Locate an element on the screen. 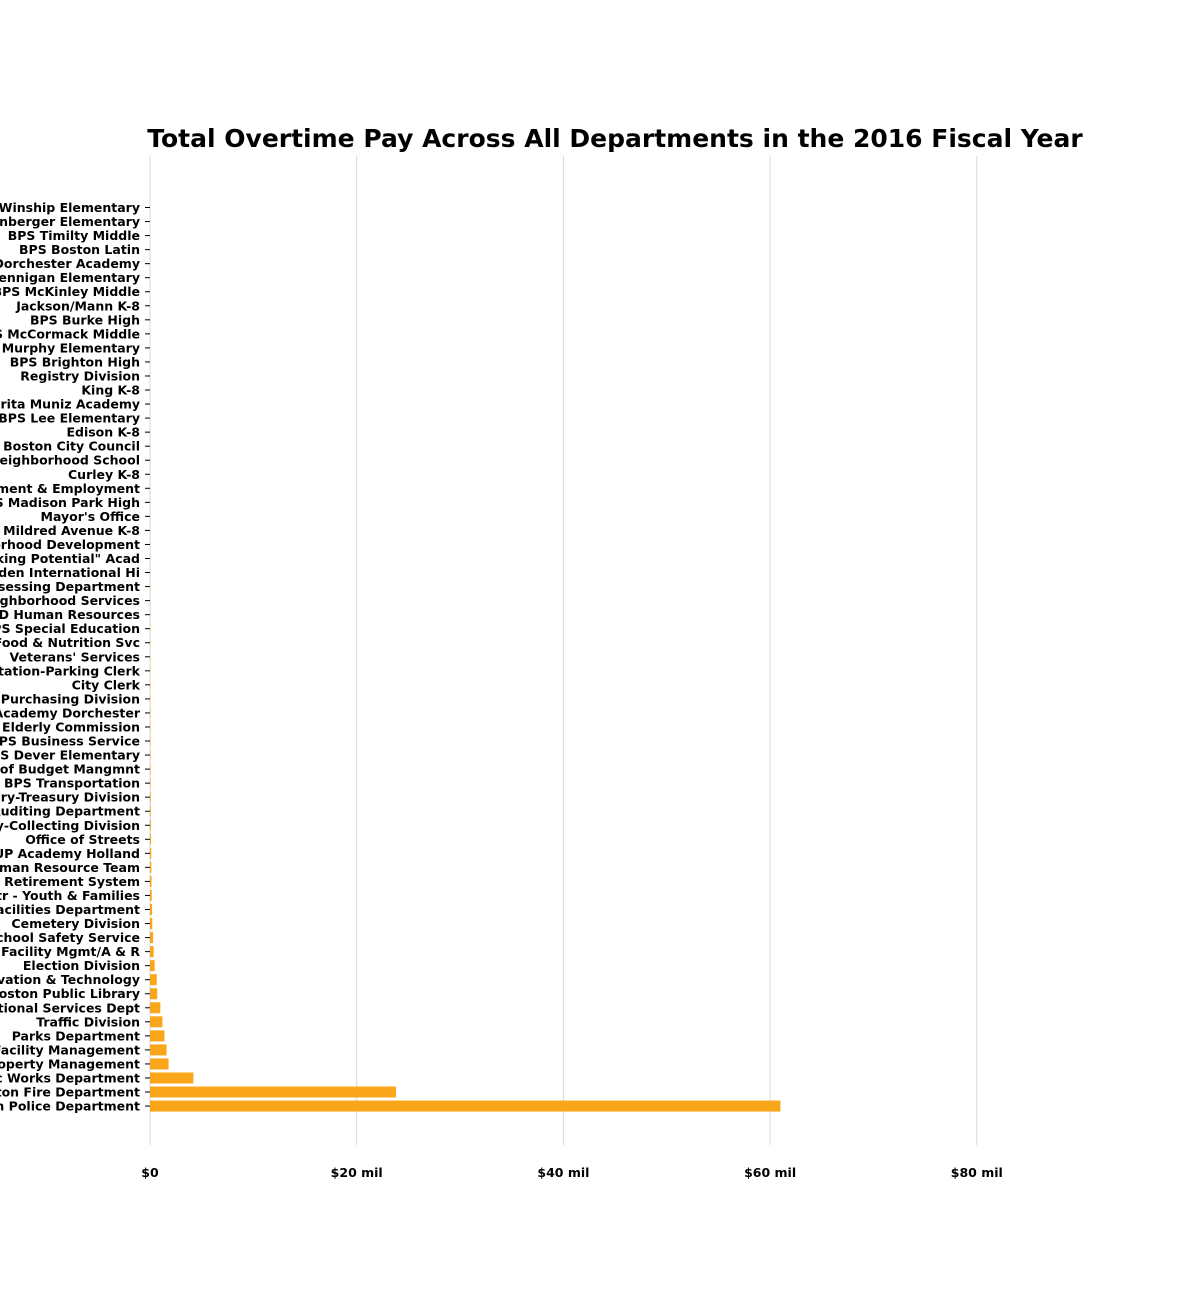 The image size is (1200, 1300). y-category-label: Office of Budget Mangmnt is located at coordinates (70, 769).